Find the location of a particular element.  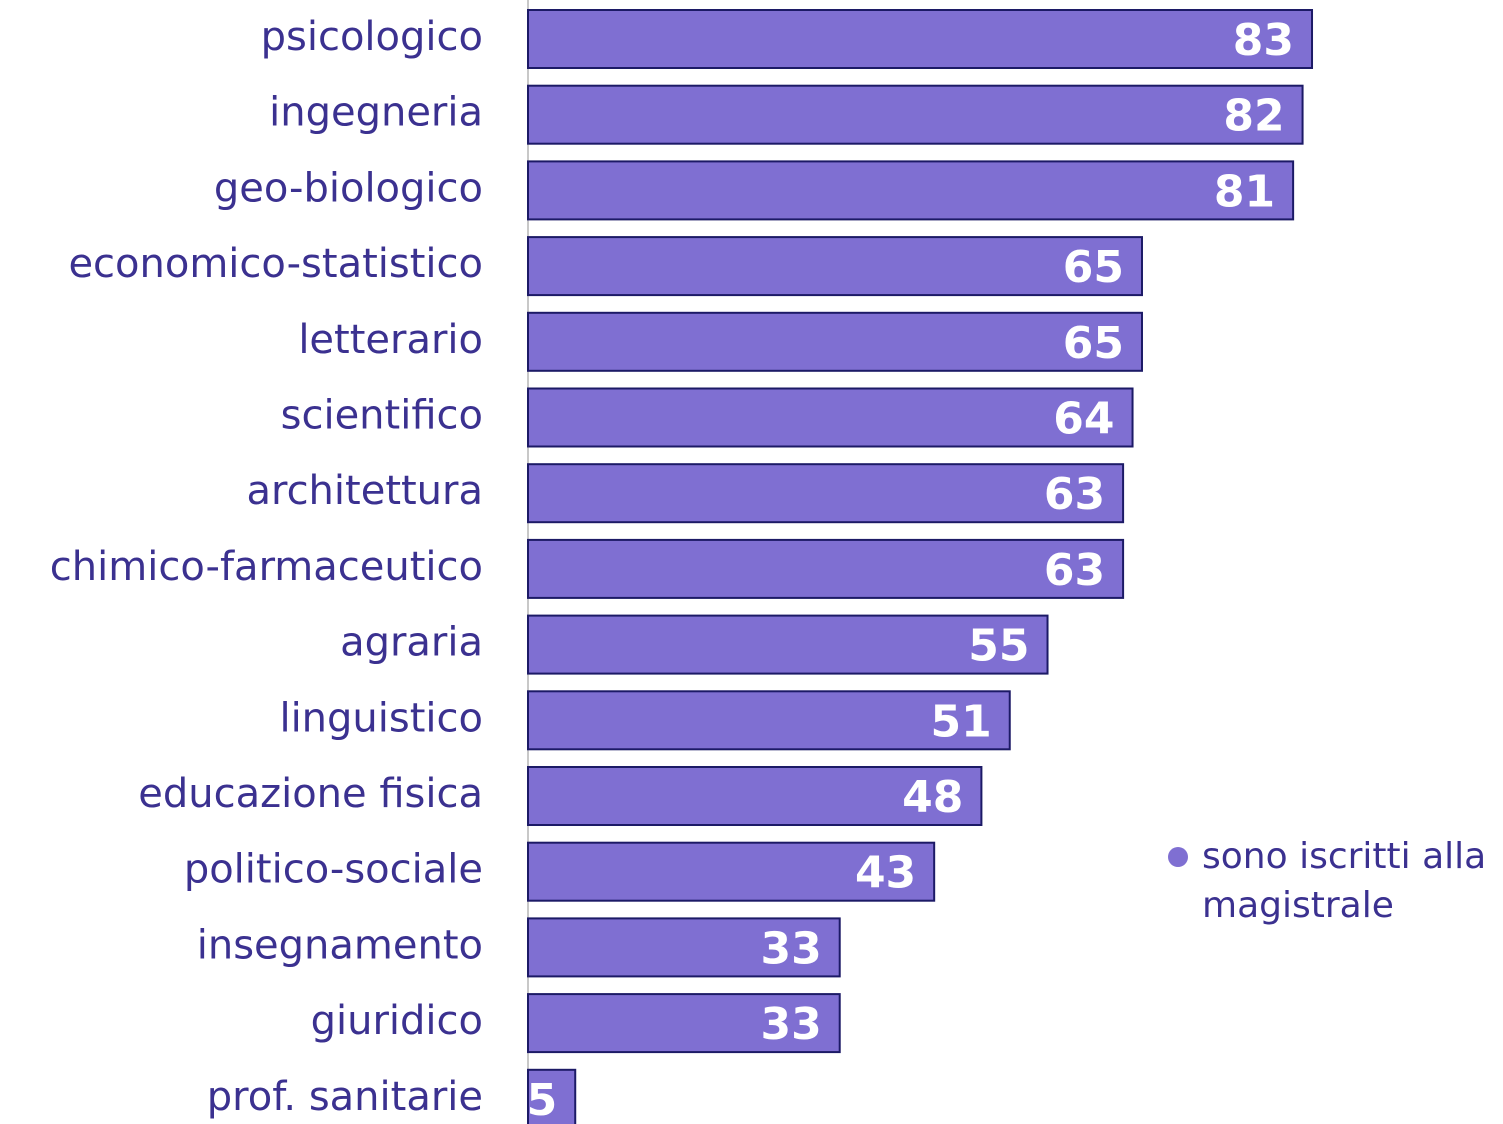

data-label: 51 is located at coordinates (961, 721).